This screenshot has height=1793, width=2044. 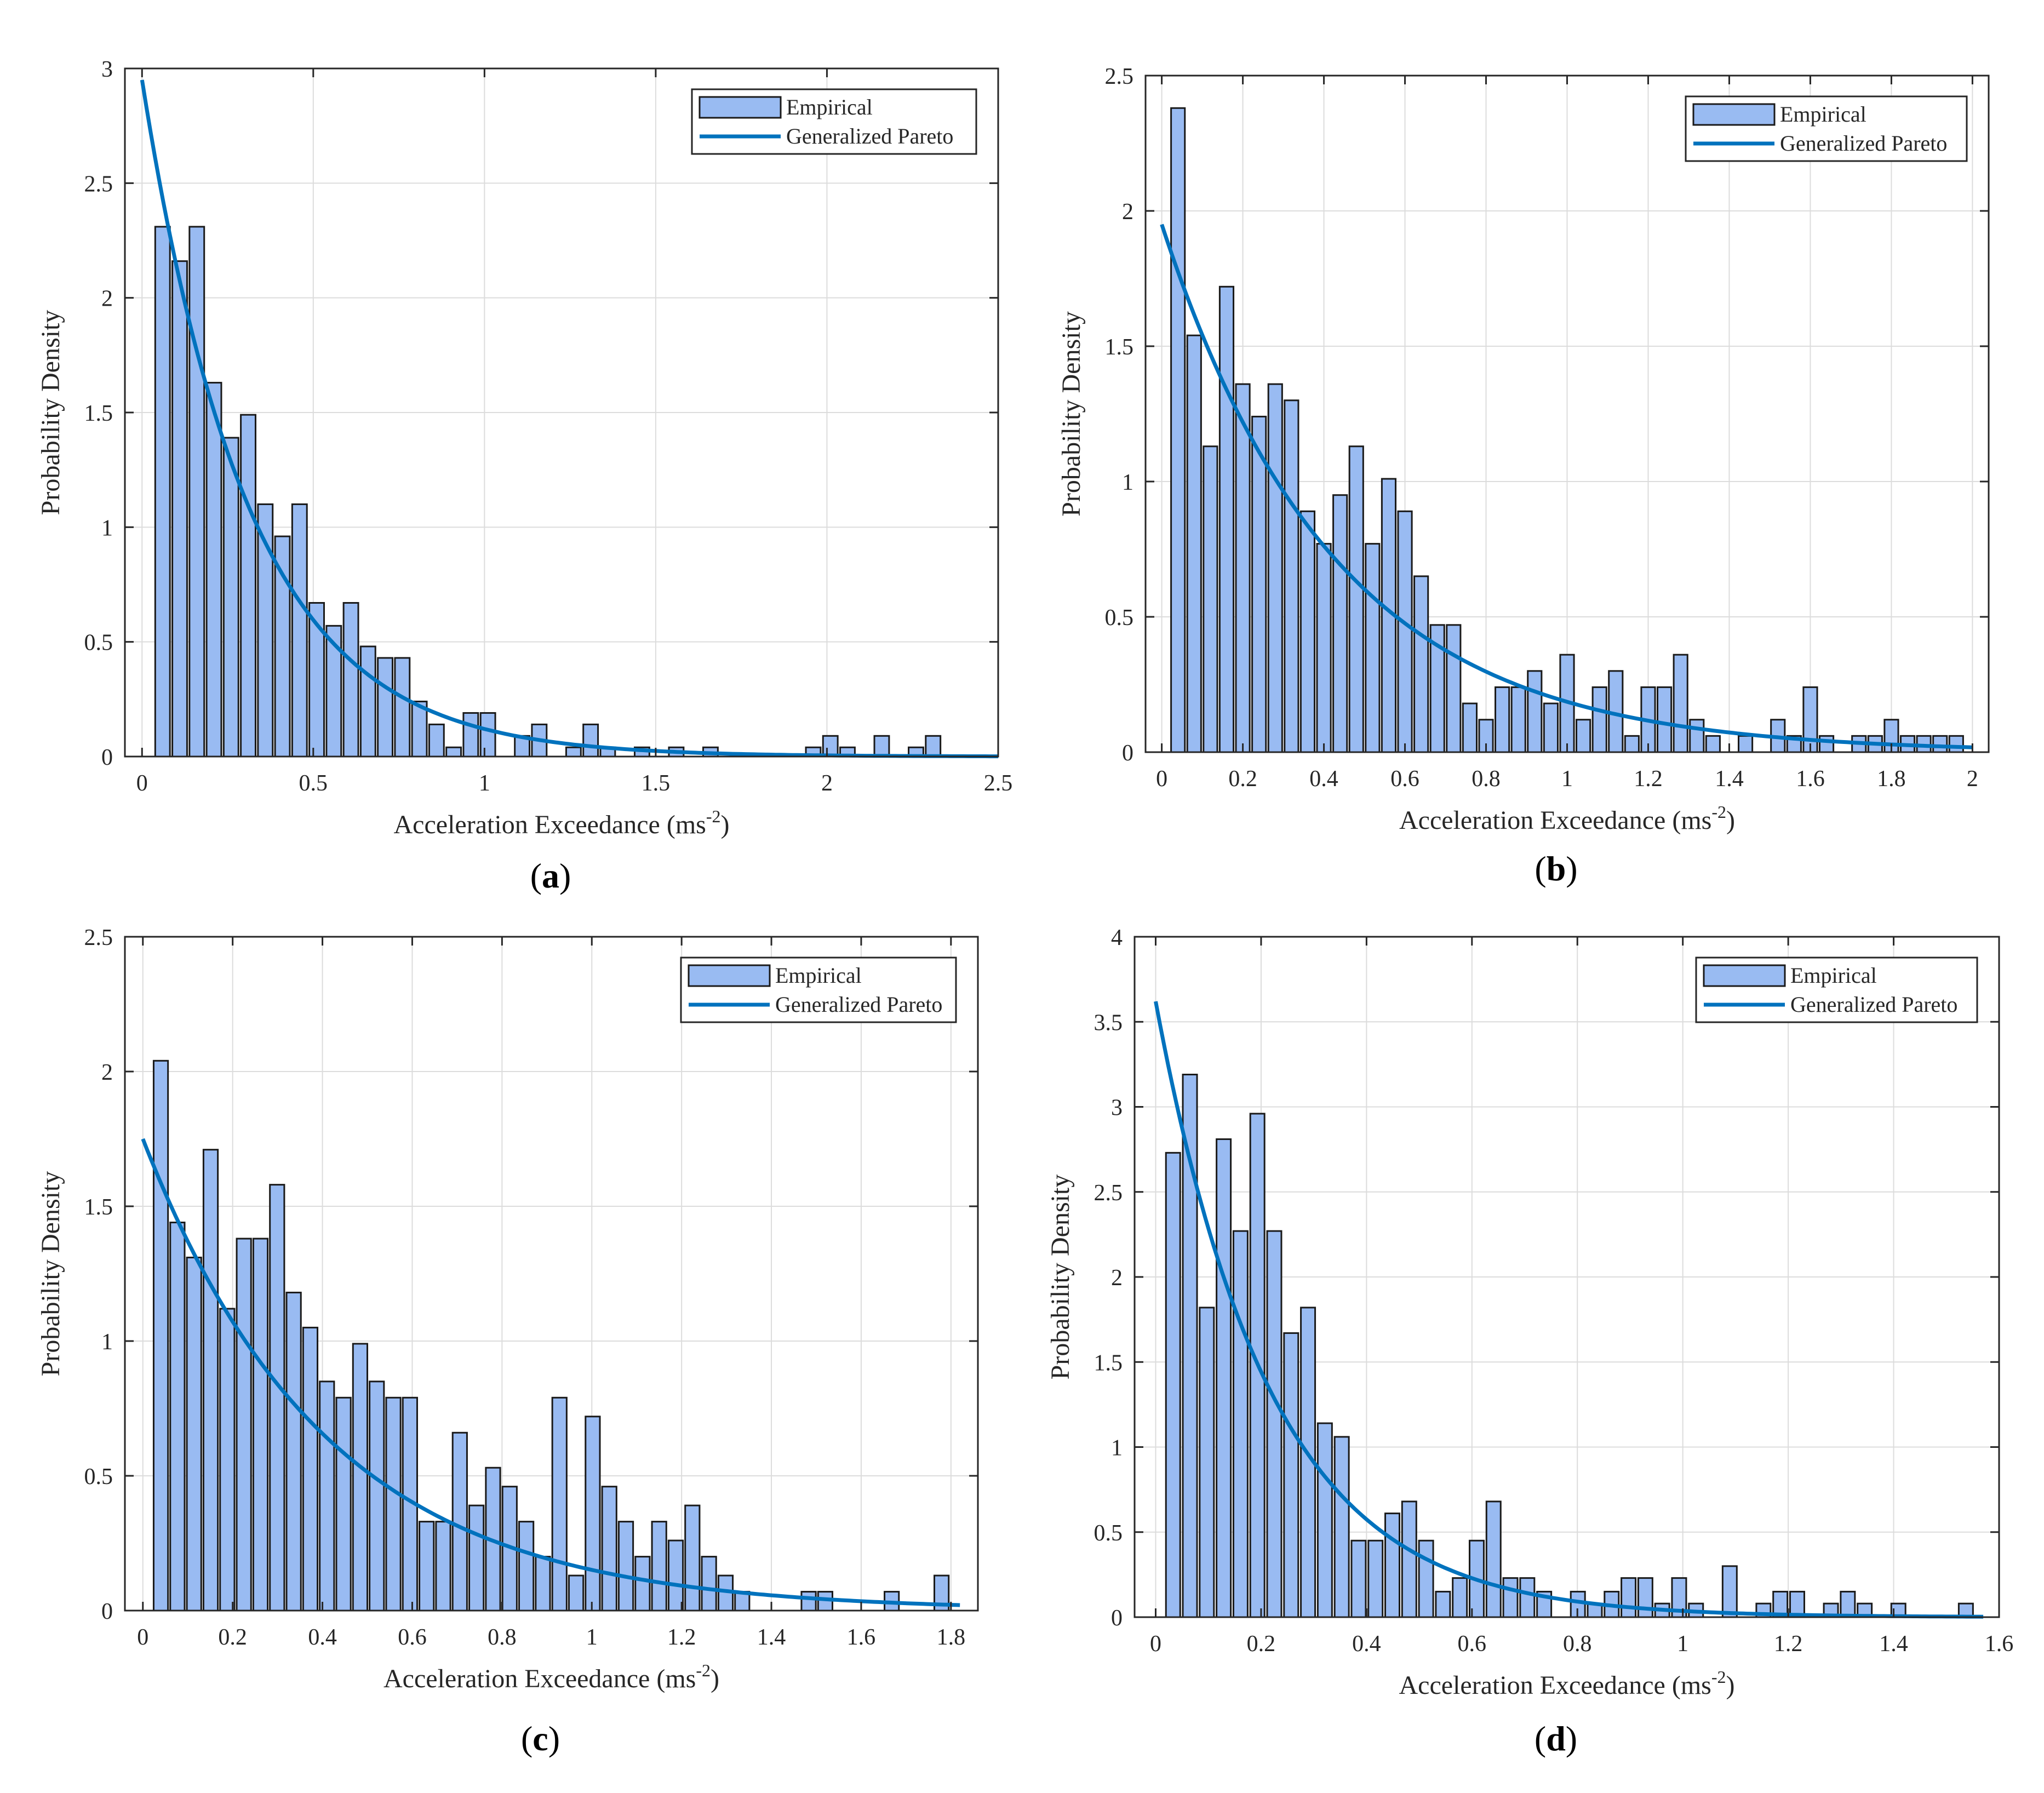 What do you see at coordinates (1567, 779) in the screenshot?
I see `x-tick-label: 1` at bounding box center [1567, 779].